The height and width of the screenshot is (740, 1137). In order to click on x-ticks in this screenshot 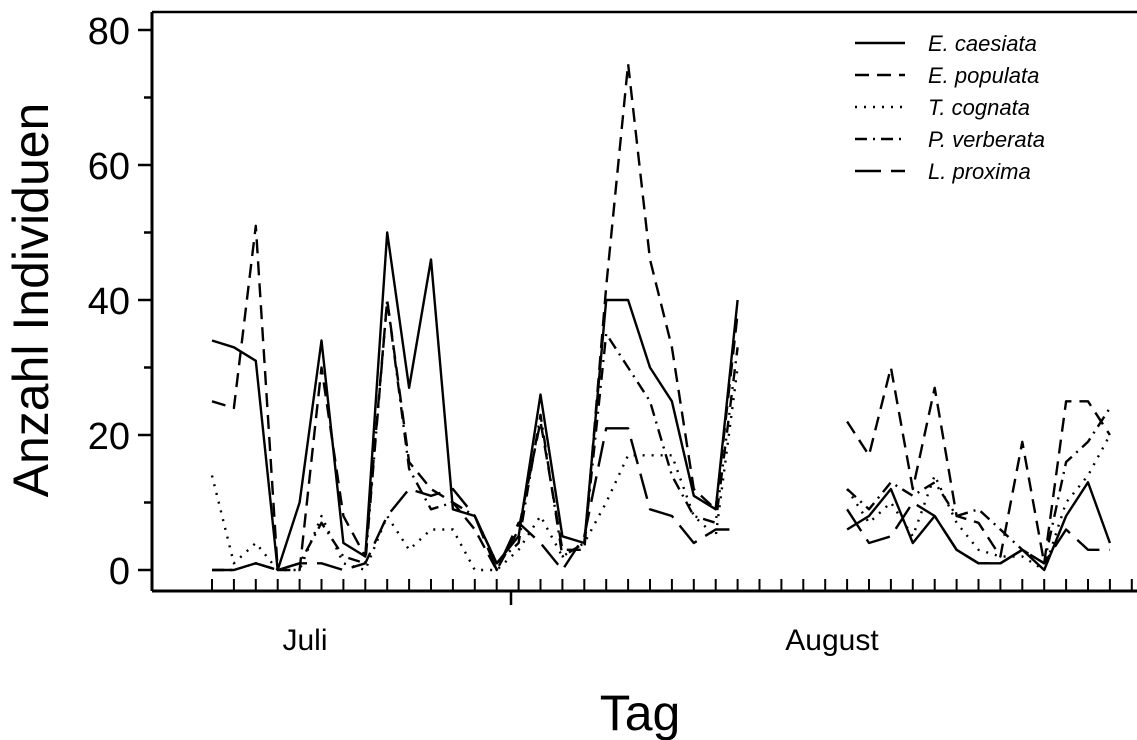, I will do `click(672, 592)`.